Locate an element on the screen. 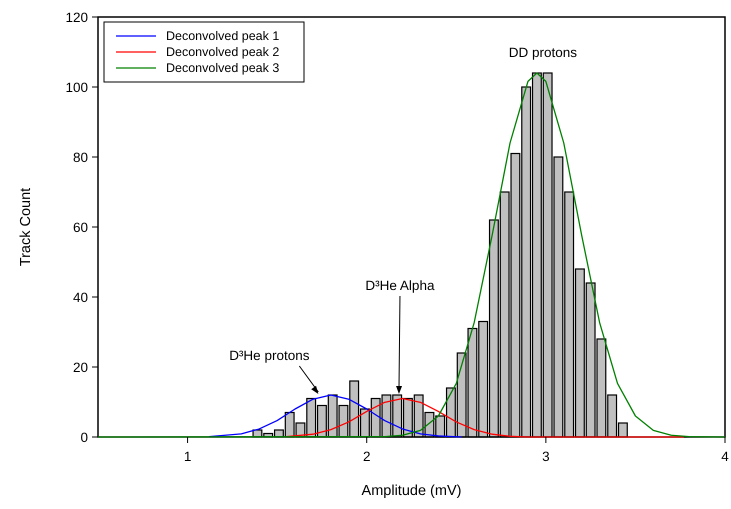  y-tick-label: 80 is located at coordinates (80, 157).